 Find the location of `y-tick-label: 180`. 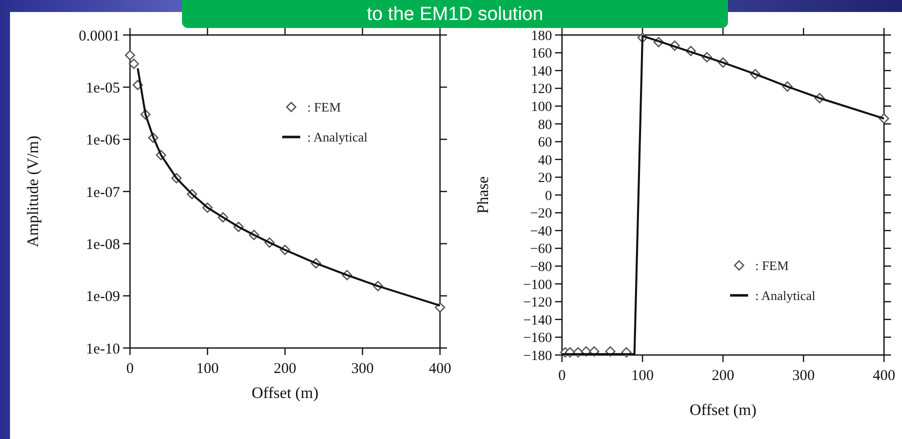

y-tick-label: 180 is located at coordinates (541, 36).